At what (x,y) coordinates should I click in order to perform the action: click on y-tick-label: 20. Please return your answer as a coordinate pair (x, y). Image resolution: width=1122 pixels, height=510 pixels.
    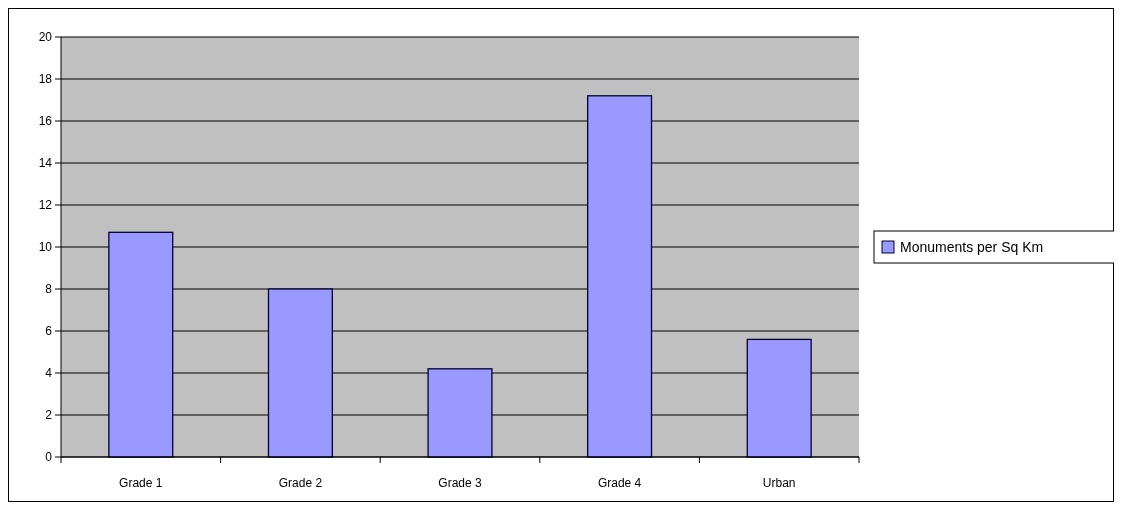
    Looking at the image, I should click on (45, 37).